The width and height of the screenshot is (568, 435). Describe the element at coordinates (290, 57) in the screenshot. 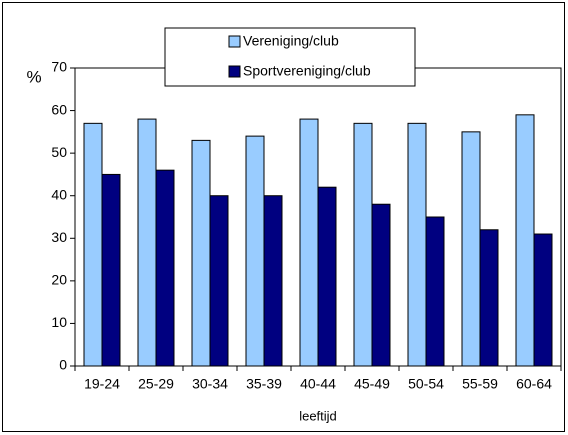

I see `legend-box` at that location.